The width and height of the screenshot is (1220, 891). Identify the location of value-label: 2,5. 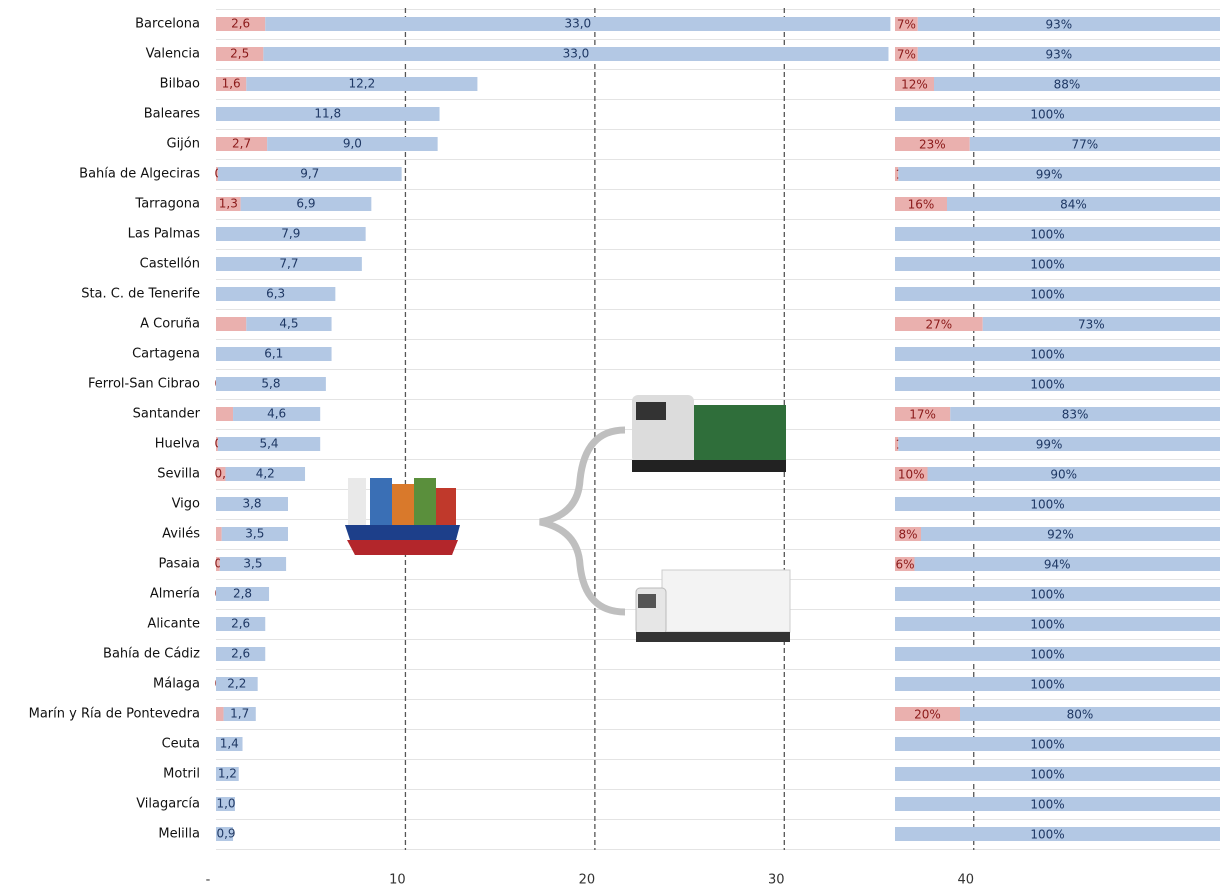
(239, 54).